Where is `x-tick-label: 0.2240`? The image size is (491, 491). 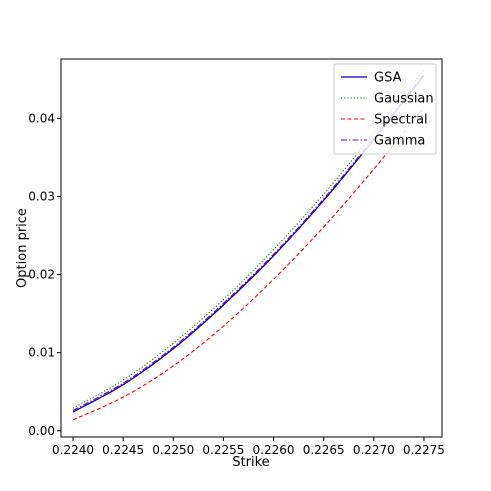 x-tick-label: 0.2240 is located at coordinates (73, 450).